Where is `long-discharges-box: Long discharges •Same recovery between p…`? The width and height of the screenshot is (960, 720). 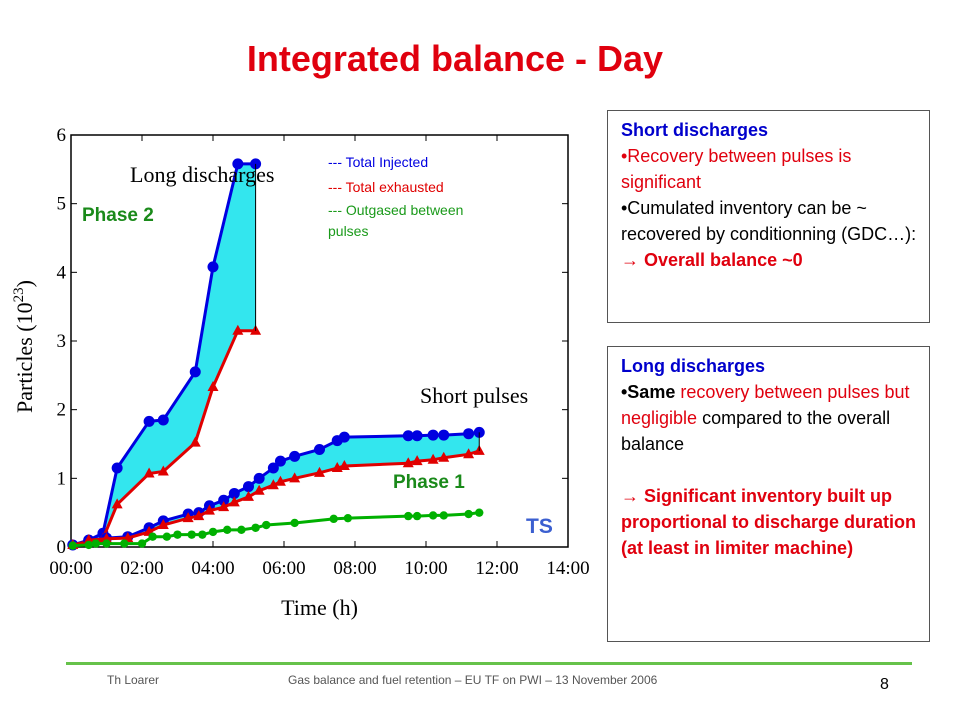 long-discharges-box: Long discharges •Same recovery between p… is located at coordinates (768, 494).